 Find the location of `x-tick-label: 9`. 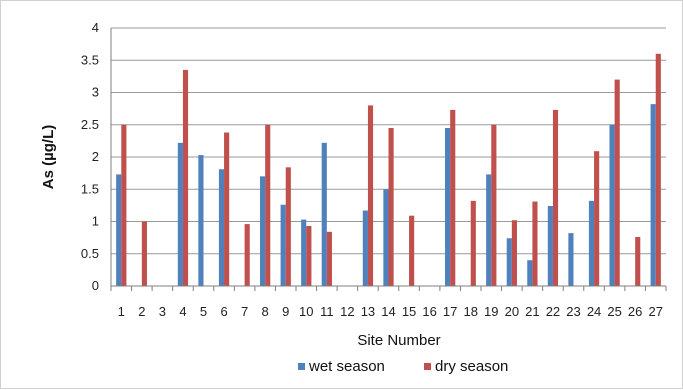

x-tick-label: 9 is located at coordinates (285, 311).